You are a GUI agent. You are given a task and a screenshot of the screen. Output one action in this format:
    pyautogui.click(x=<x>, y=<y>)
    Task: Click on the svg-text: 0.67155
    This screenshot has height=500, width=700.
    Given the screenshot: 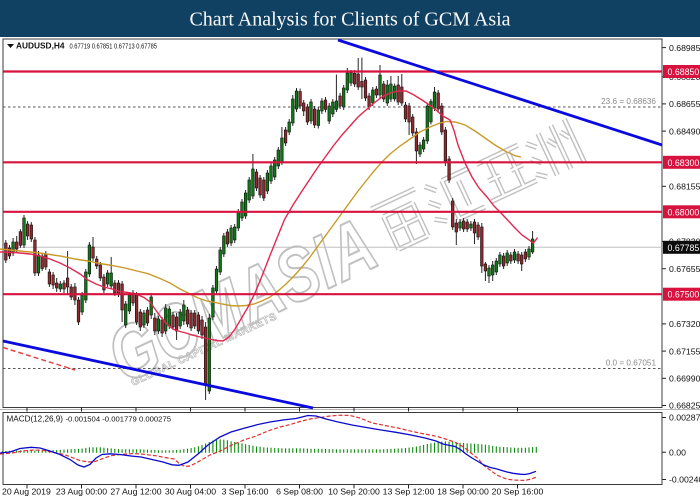 What is the action you would take?
    pyautogui.click(x=684, y=351)
    